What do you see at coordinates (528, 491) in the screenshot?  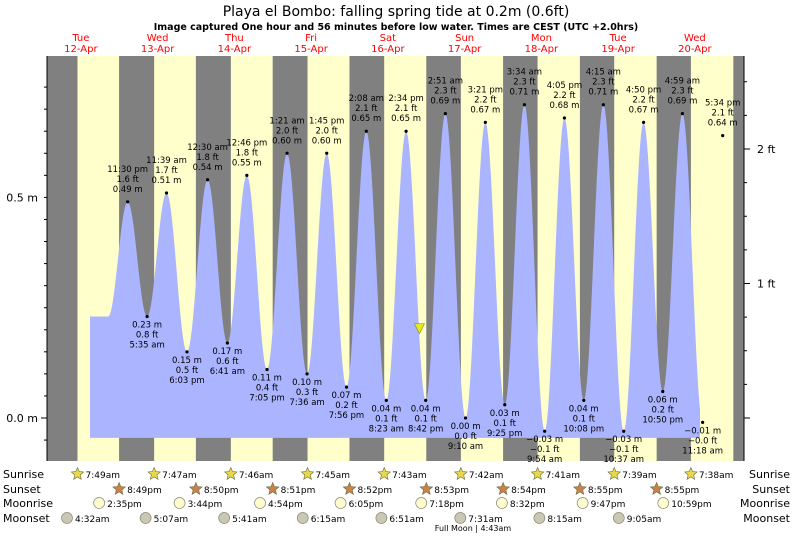 I see `sunset-time: 8:54pm` at bounding box center [528, 491].